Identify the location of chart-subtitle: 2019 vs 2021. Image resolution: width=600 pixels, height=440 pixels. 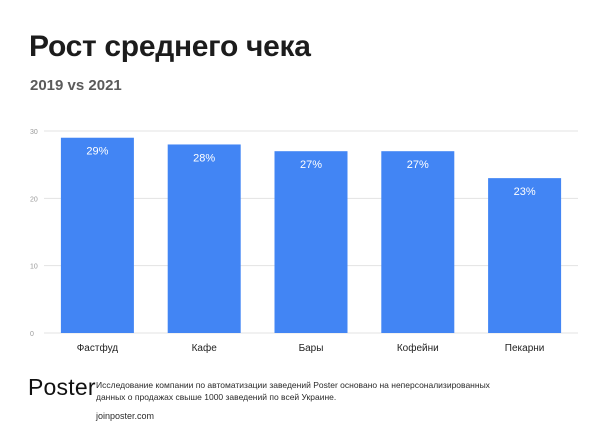
(76, 85).